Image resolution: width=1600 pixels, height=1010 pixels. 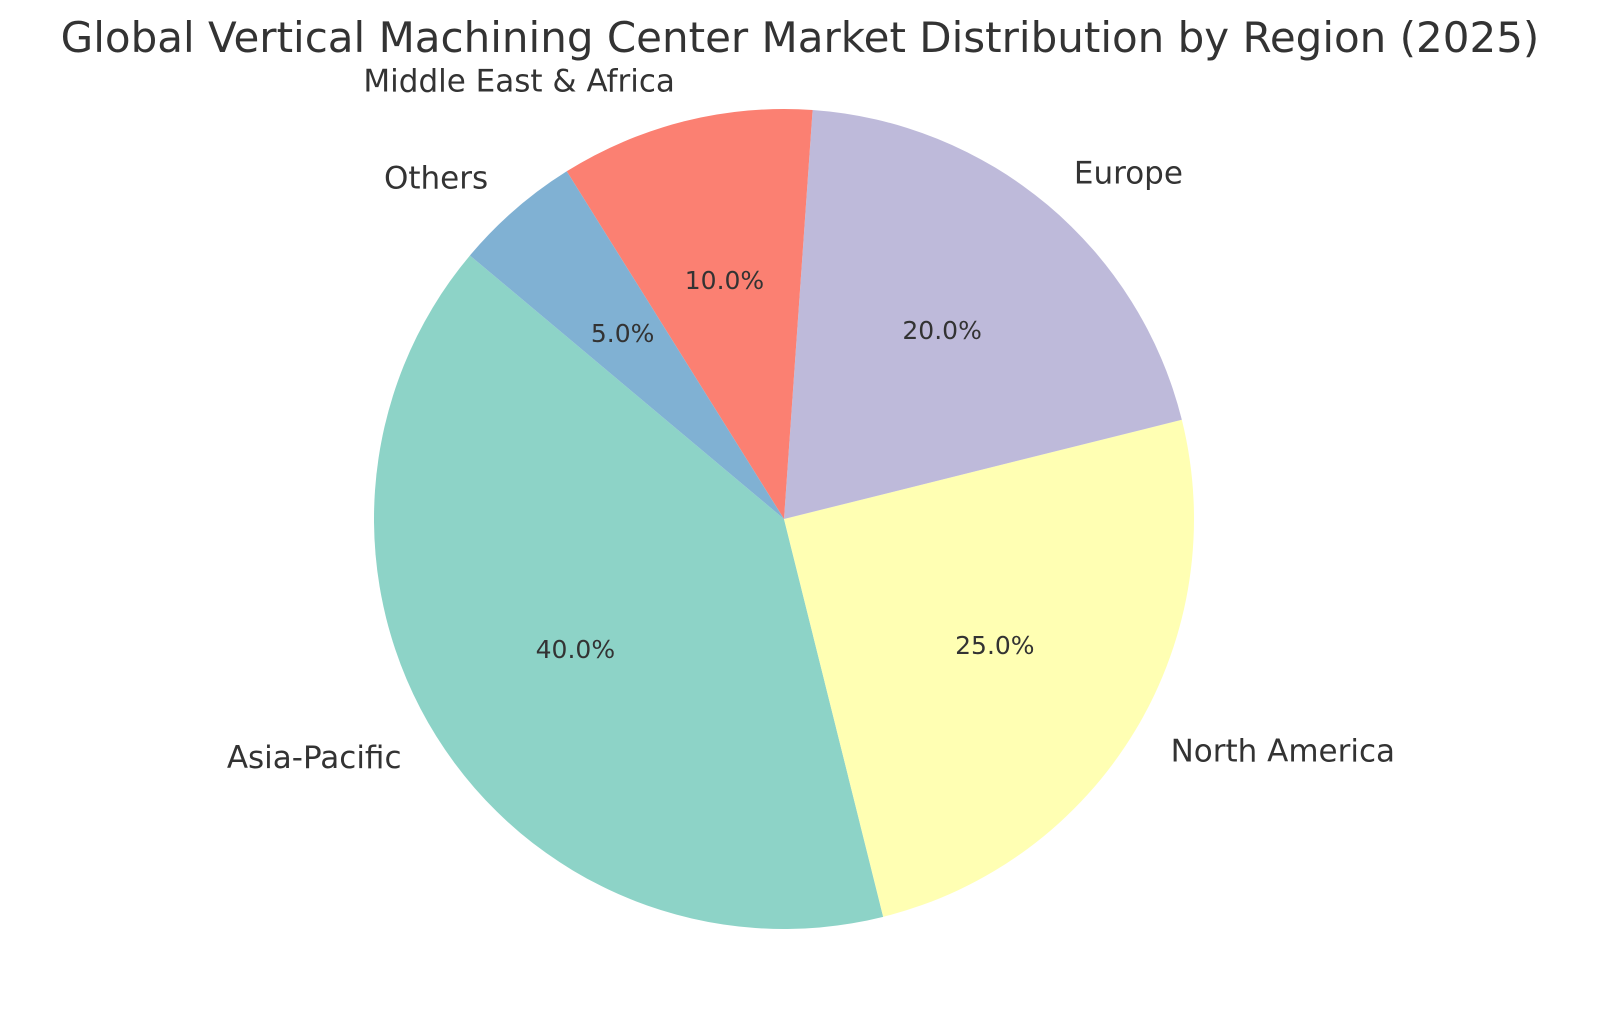 What do you see at coordinates (689, 314) in the screenshot?
I see `pie-slice-middle-east-and-africa` at bounding box center [689, 314].